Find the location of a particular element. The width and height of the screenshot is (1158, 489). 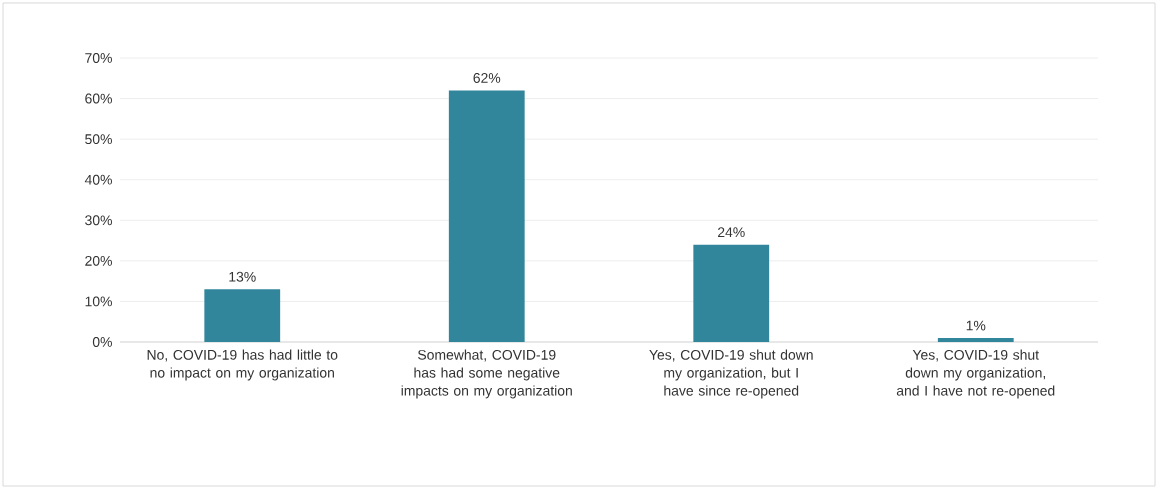

y-tick-label: 20% is located at coordinates (98, 260).